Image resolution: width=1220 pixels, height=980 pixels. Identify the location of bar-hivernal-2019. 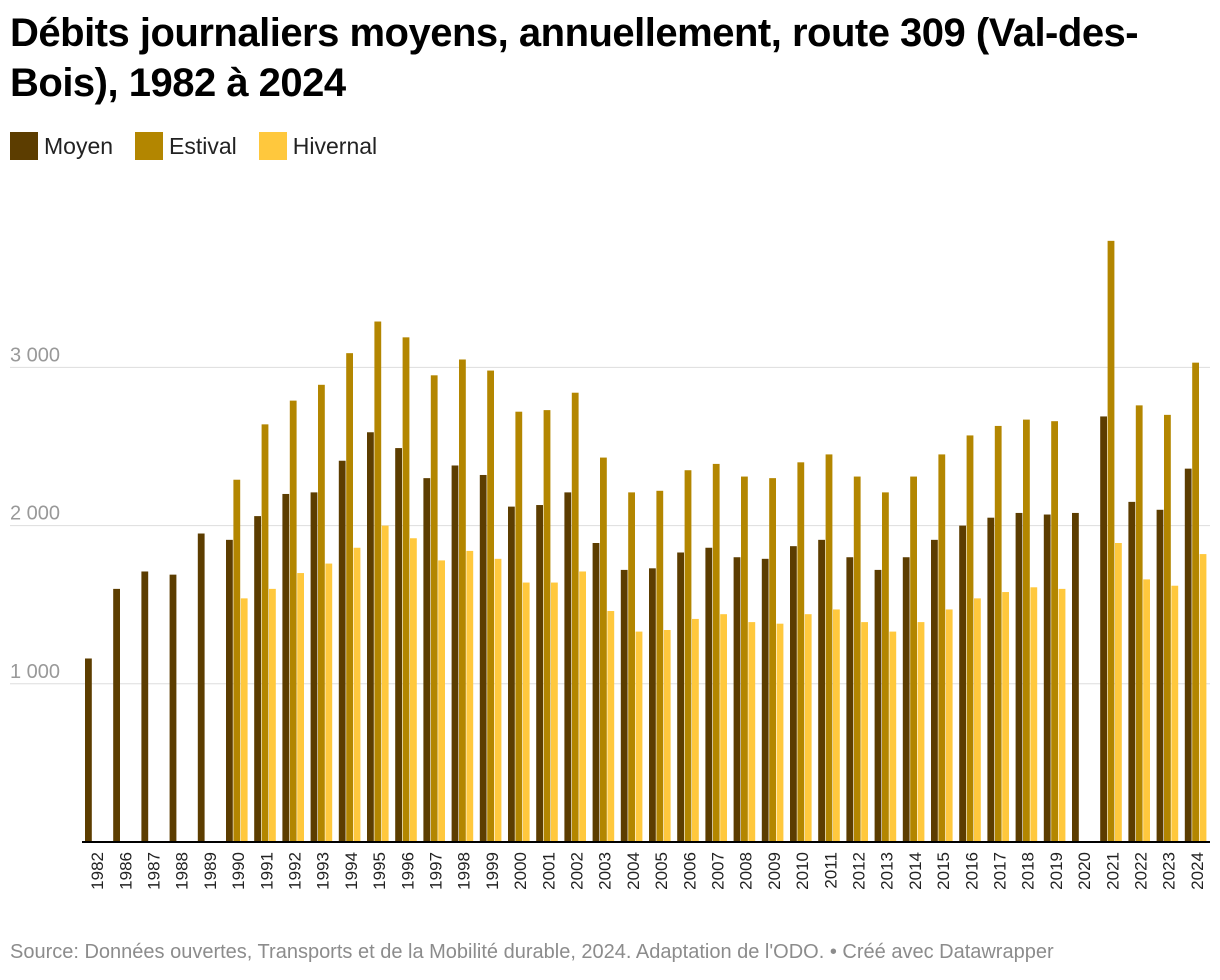
(1062, 715).